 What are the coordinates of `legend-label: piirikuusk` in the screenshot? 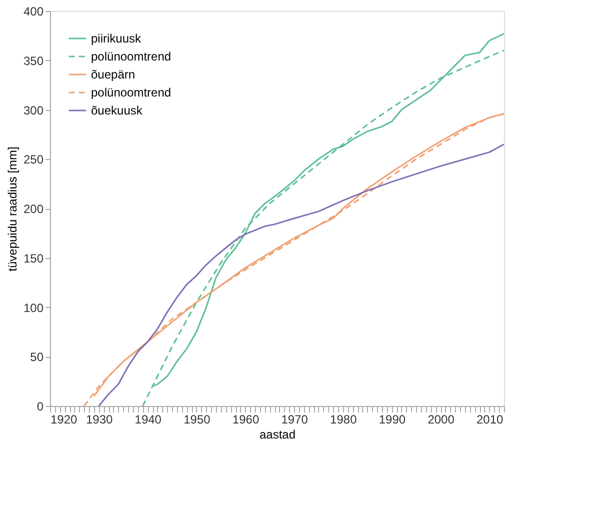 It's located at (116, 39).